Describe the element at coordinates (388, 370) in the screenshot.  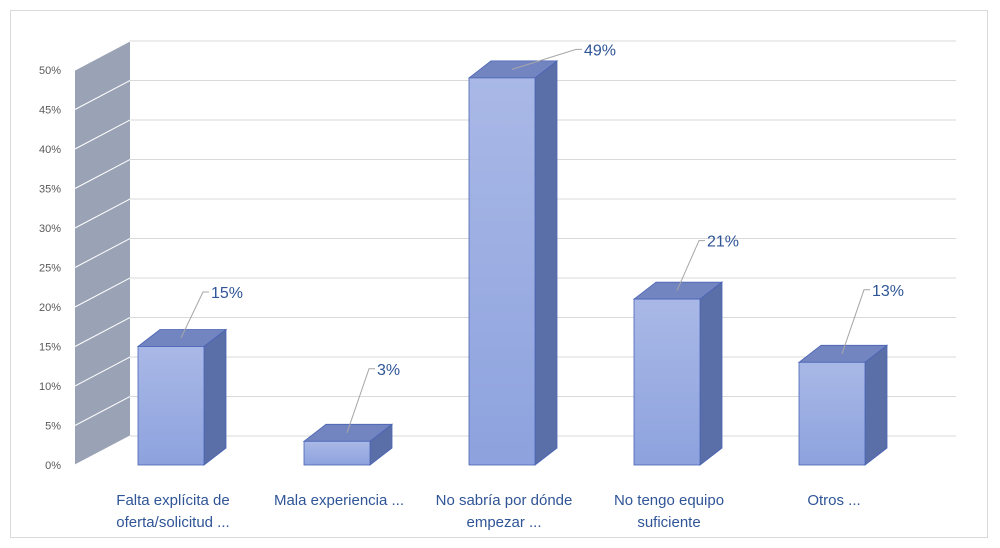
I see `data-label: 3%` at that location.